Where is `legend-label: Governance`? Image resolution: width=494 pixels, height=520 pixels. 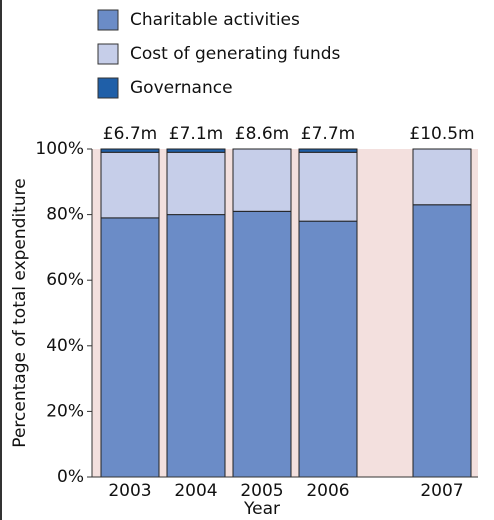 legend-label: Governance is located at coordinates (181, 88).